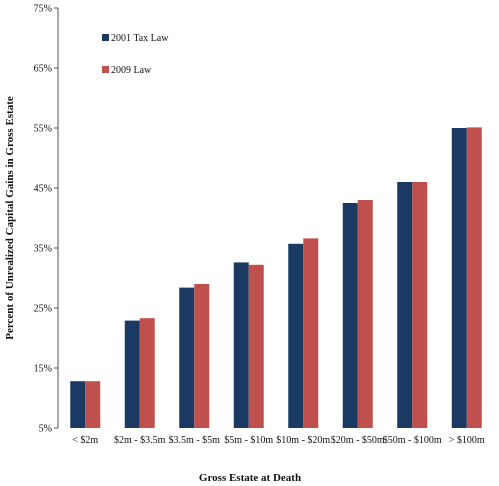  Describe the element at coordinates (248, 440) in the screenshot. I see `x-tick-label: $5m - $10m` at that location.